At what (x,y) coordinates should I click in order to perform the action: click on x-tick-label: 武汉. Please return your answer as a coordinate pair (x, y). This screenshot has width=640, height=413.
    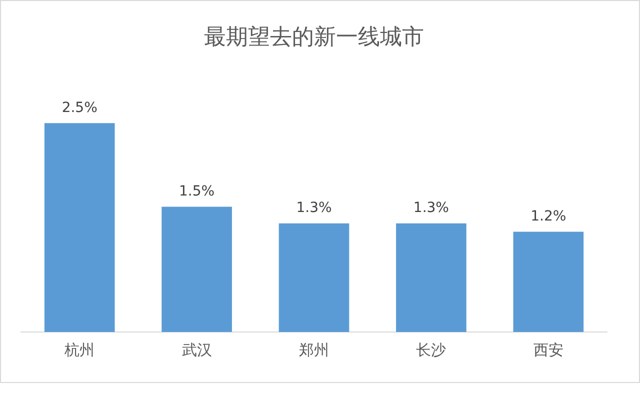
    Looking at the image, I should click on (197, 349).